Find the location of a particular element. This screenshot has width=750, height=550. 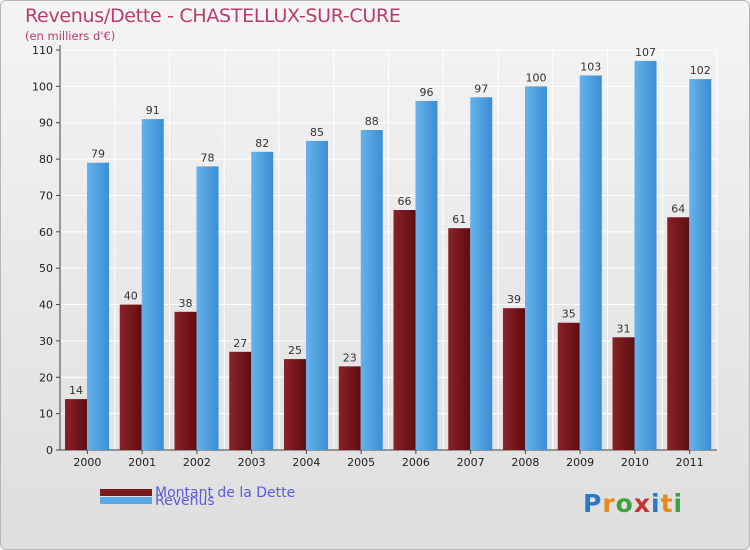

x-tick-label: 2004 is located at coordinates (306, 462).